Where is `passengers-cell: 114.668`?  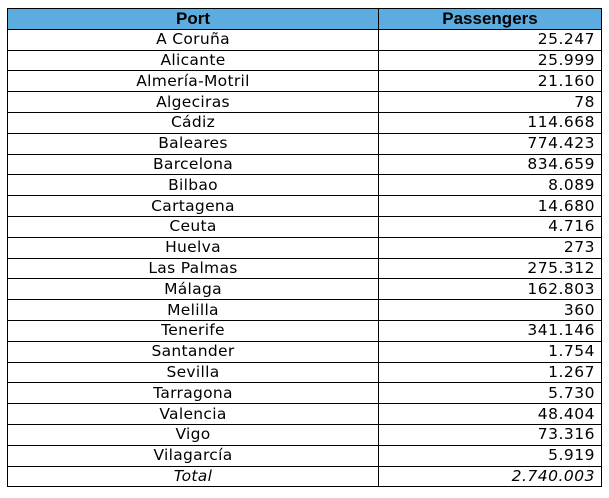 passengers-cell: 114.668 is located at coordinates (490, 122).